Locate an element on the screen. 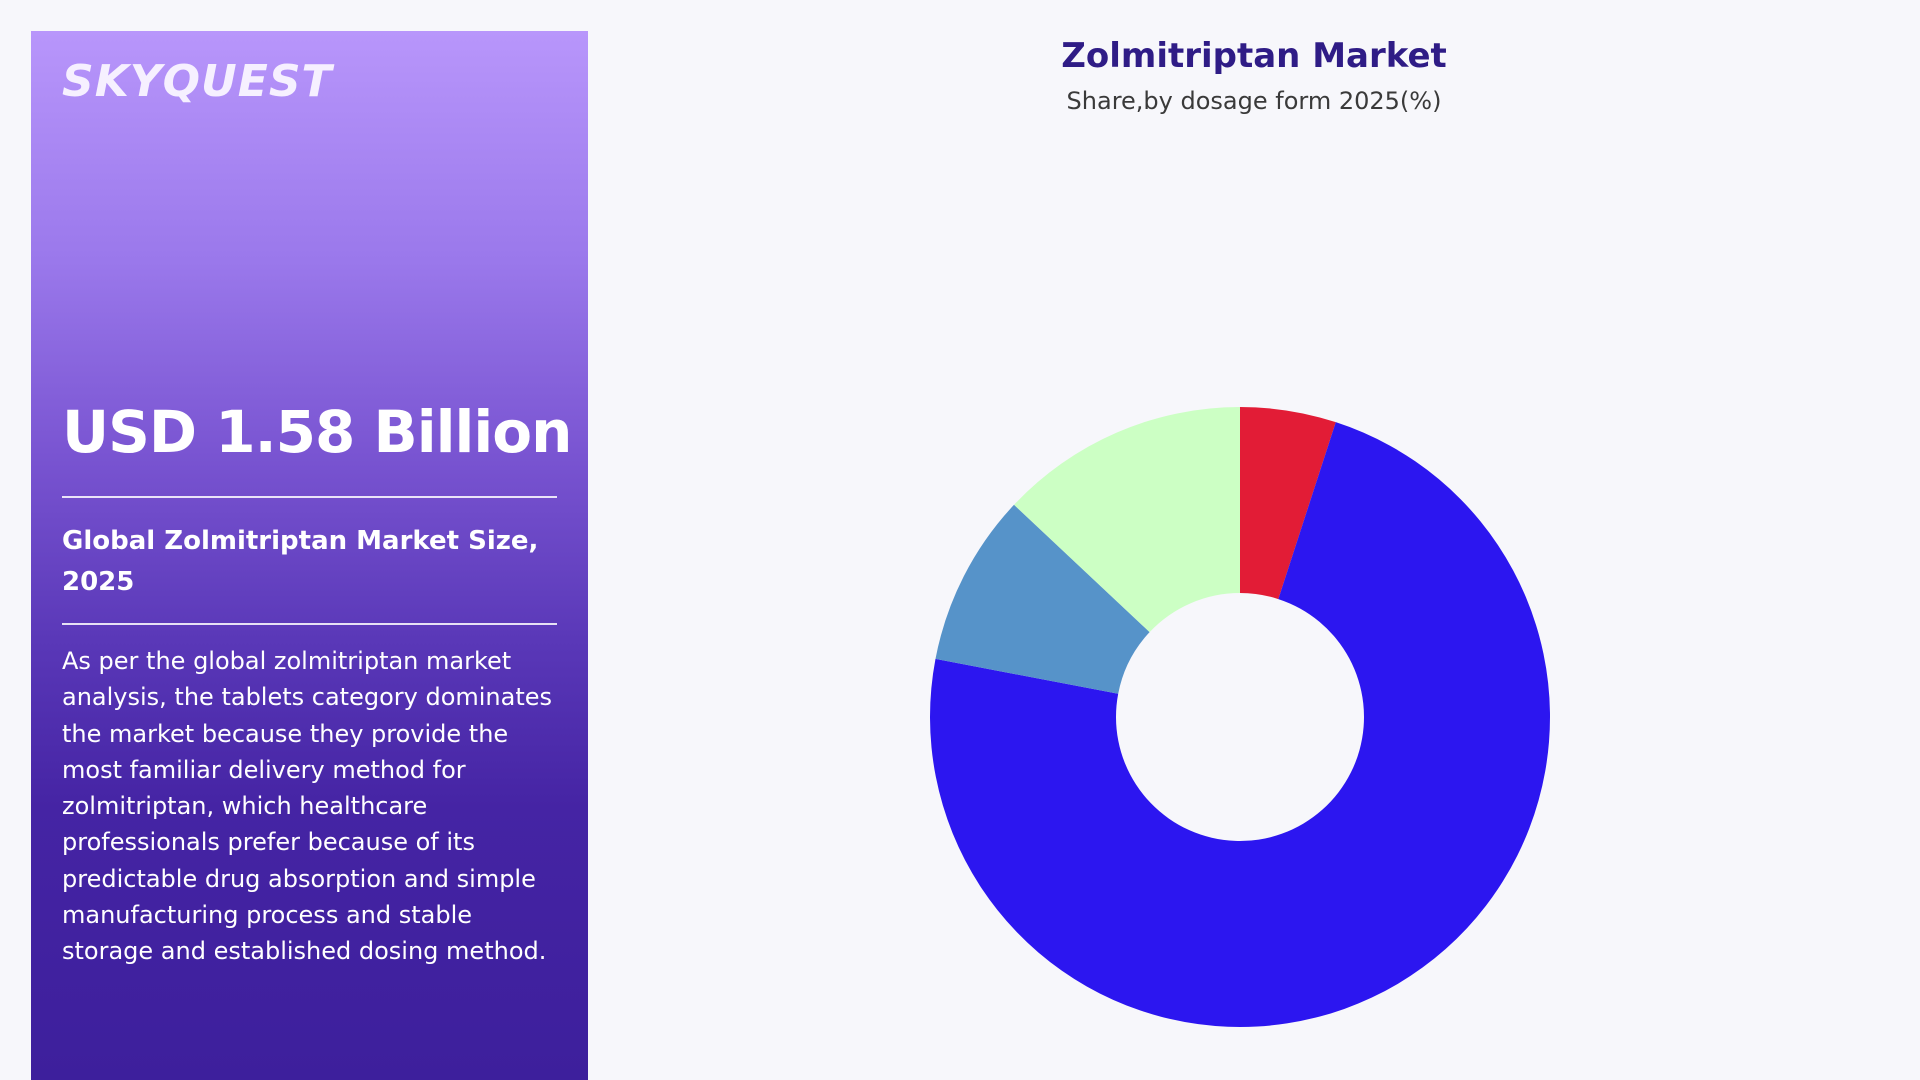 The width and height of the screenshot is (1920, 1080). market-value: USD 1.58 Billion is located at coordinates (317, 432).